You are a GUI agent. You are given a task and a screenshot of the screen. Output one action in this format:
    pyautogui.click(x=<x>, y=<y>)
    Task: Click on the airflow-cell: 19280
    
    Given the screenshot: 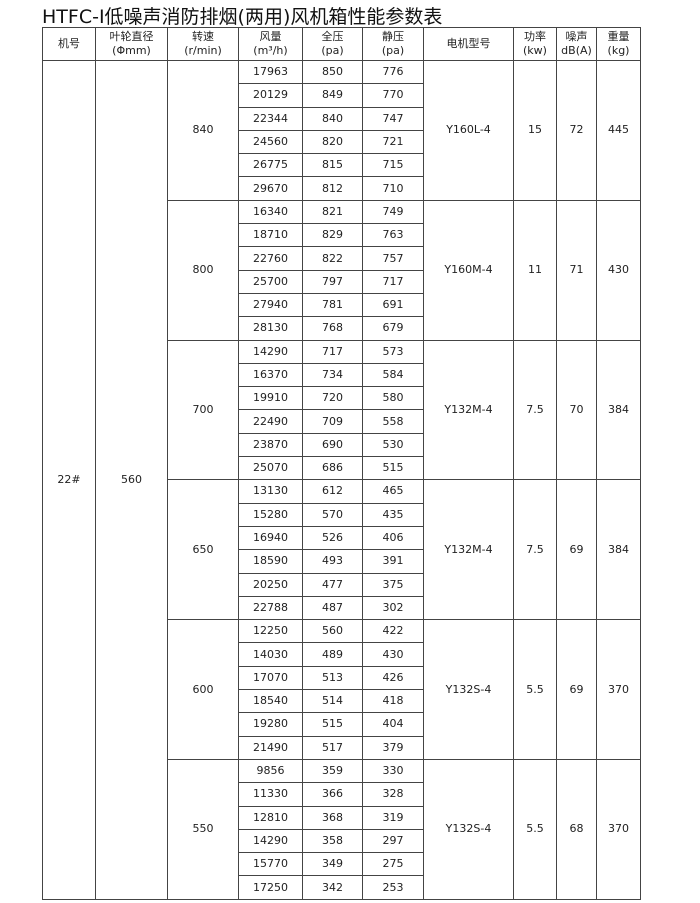 What is the action you would take?
    pyautogui.click(x=270, y=724)
    